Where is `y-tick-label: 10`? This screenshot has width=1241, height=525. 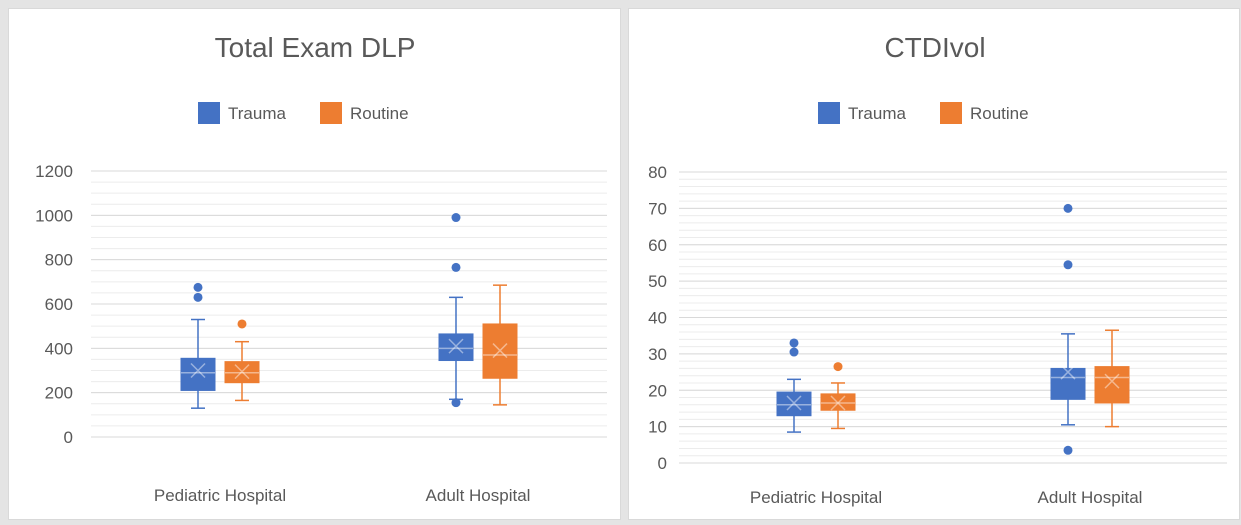
y-tick-label: 10 is located at coordinates (657, 427).